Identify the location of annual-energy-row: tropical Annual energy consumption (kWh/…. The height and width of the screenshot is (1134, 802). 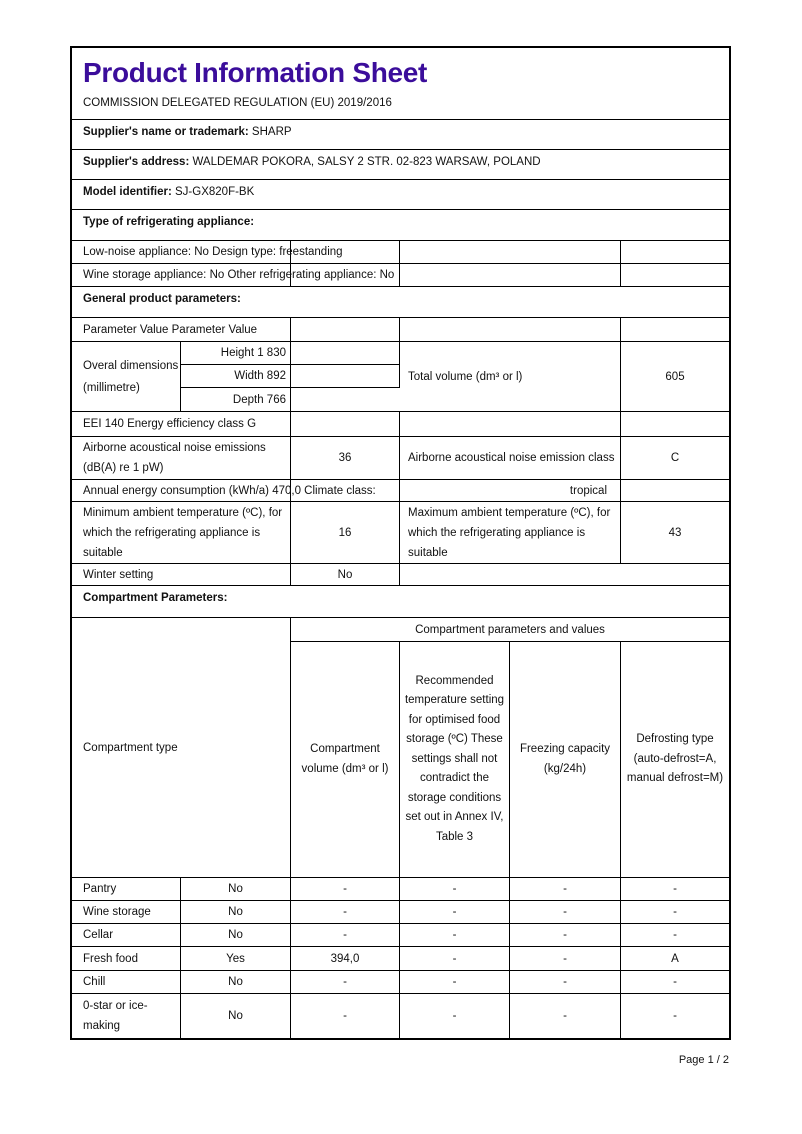
(400, 491).